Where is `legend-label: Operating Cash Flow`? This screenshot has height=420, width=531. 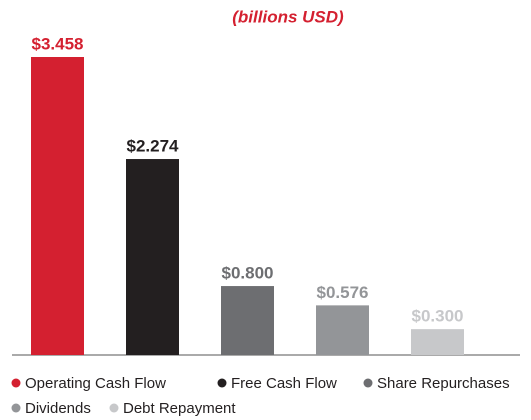 legend-label: Operating Cash Flow is located at coordinates (95, 383).